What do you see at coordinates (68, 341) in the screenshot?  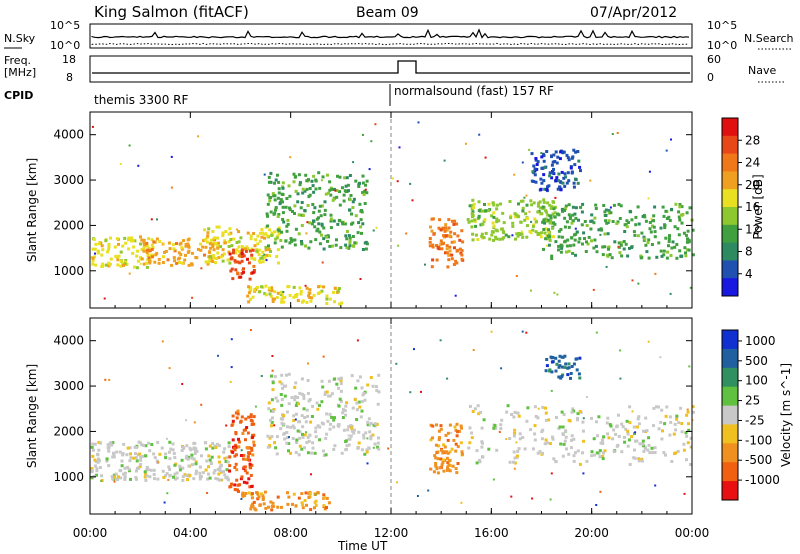 I see `y-tick-label: 4000` at bounding box center [68, 341].